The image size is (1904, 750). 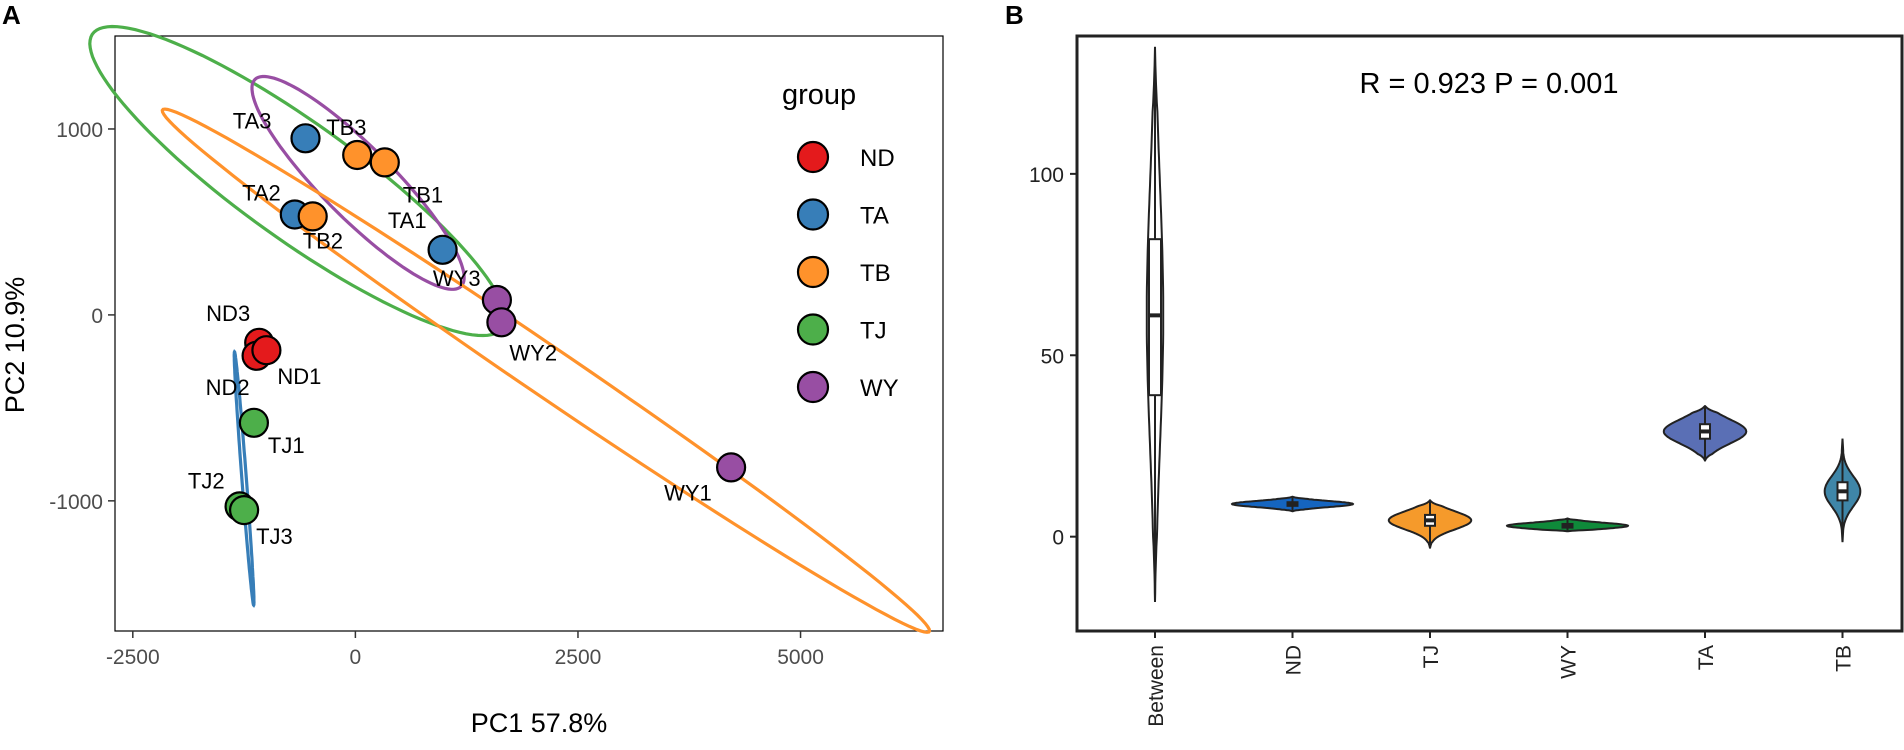 What do you see at coordinates (1046, 175) in the screenshot?
I see `y-tick-label: 100` at bounding box center [1046, 175].